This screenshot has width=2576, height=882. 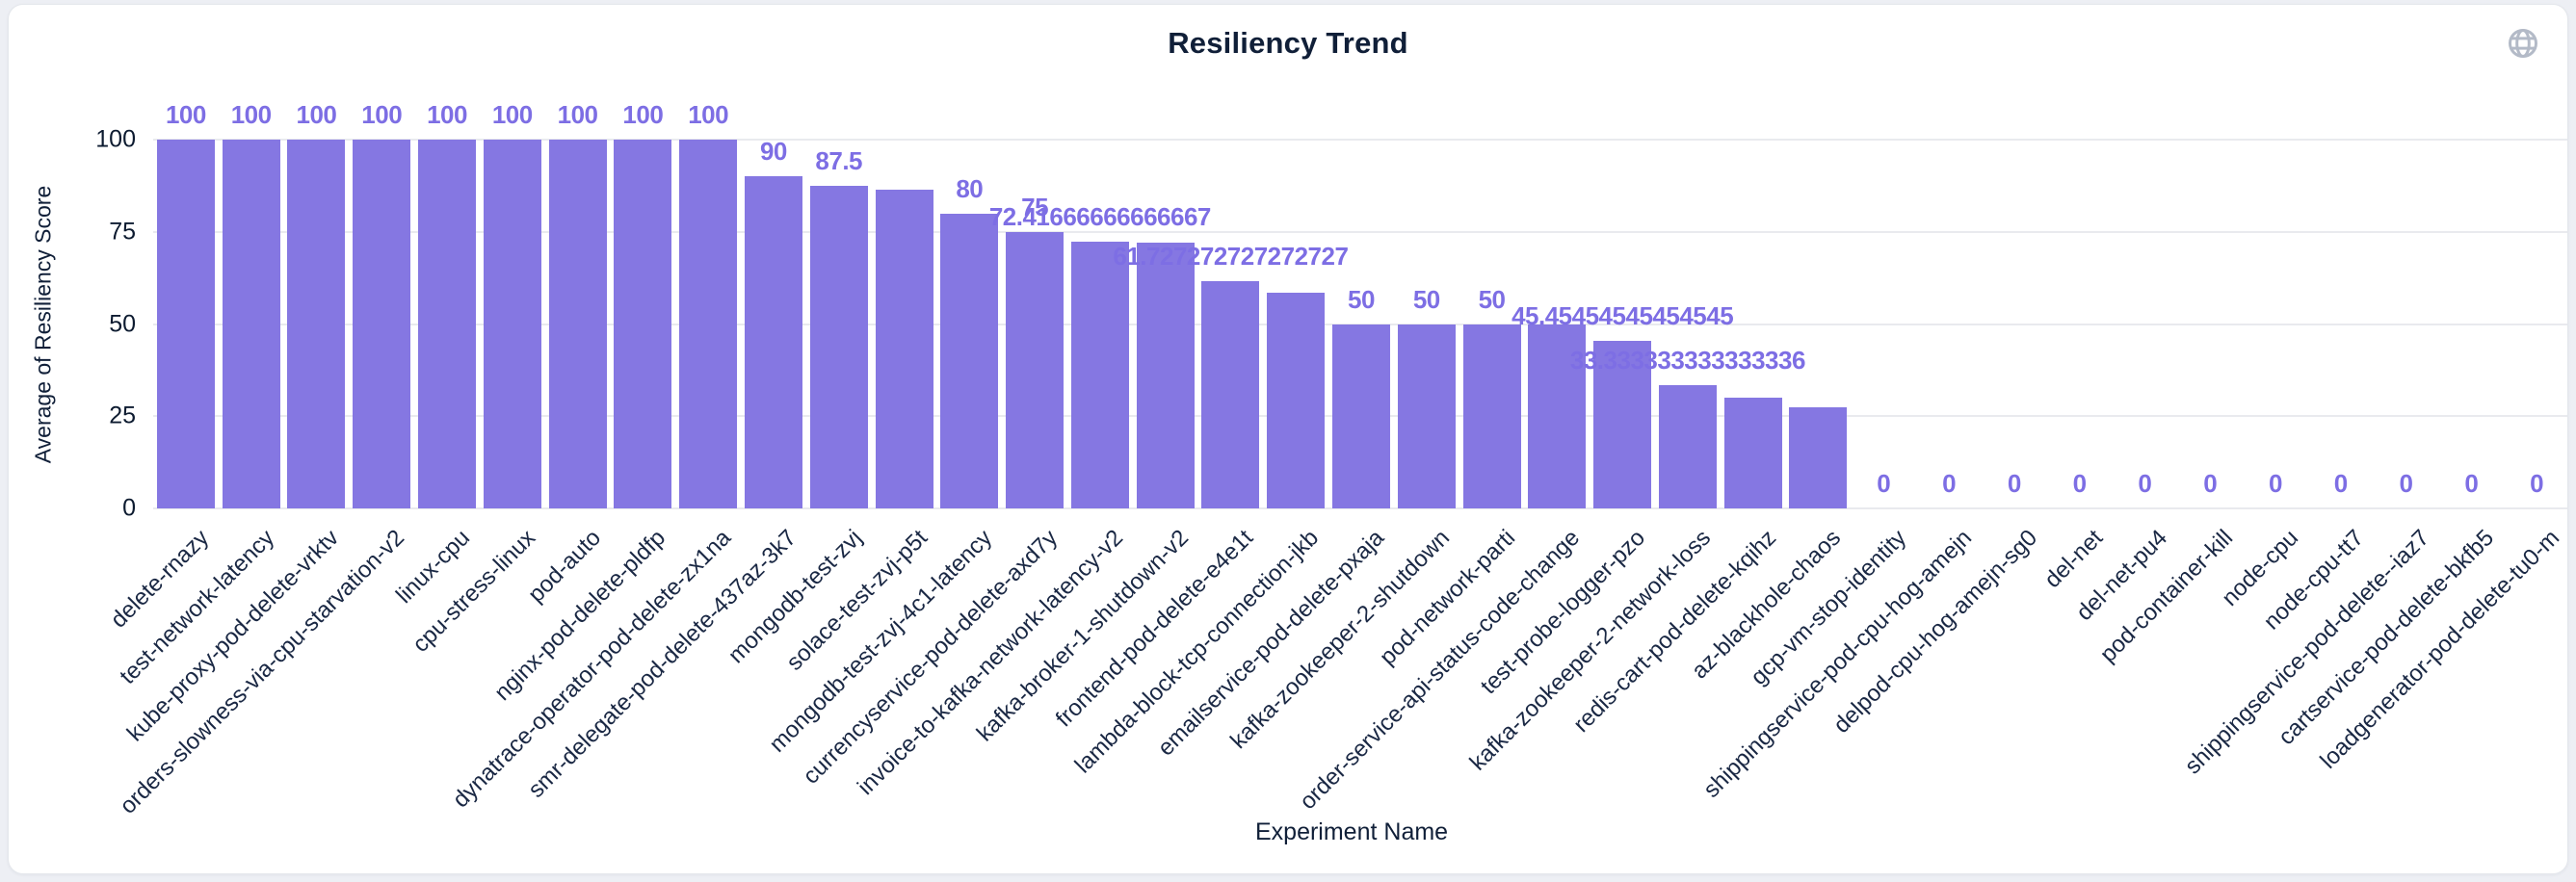 I want to click on x-axis-label: kafka-zookeeper-2-network-loss, so click(x=1590, y=650).